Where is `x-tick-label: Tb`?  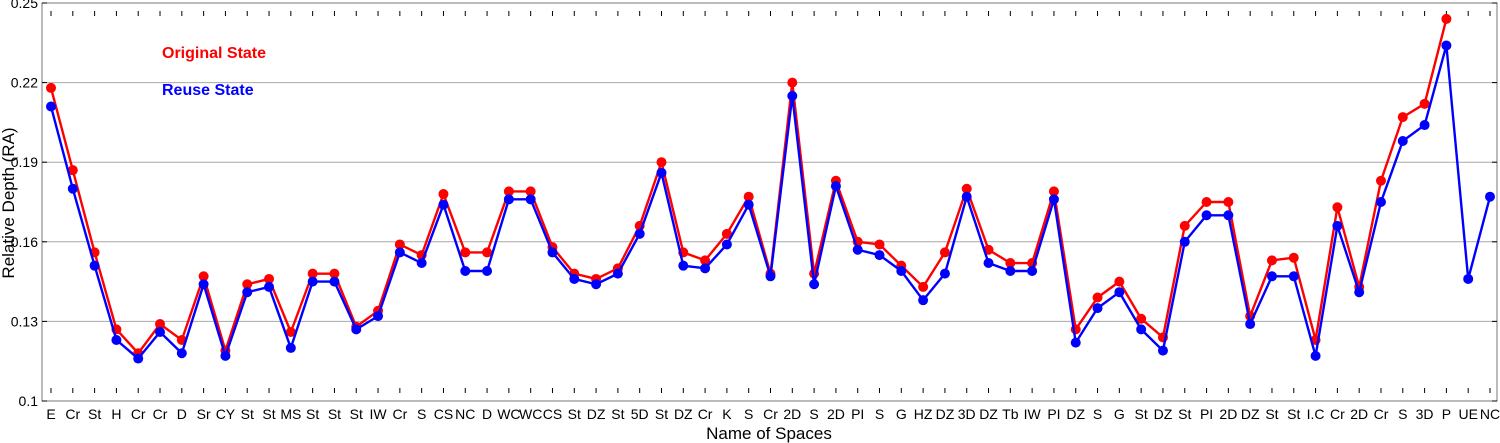 x-tick-label: Tb is located at coordinates (1010, 414).